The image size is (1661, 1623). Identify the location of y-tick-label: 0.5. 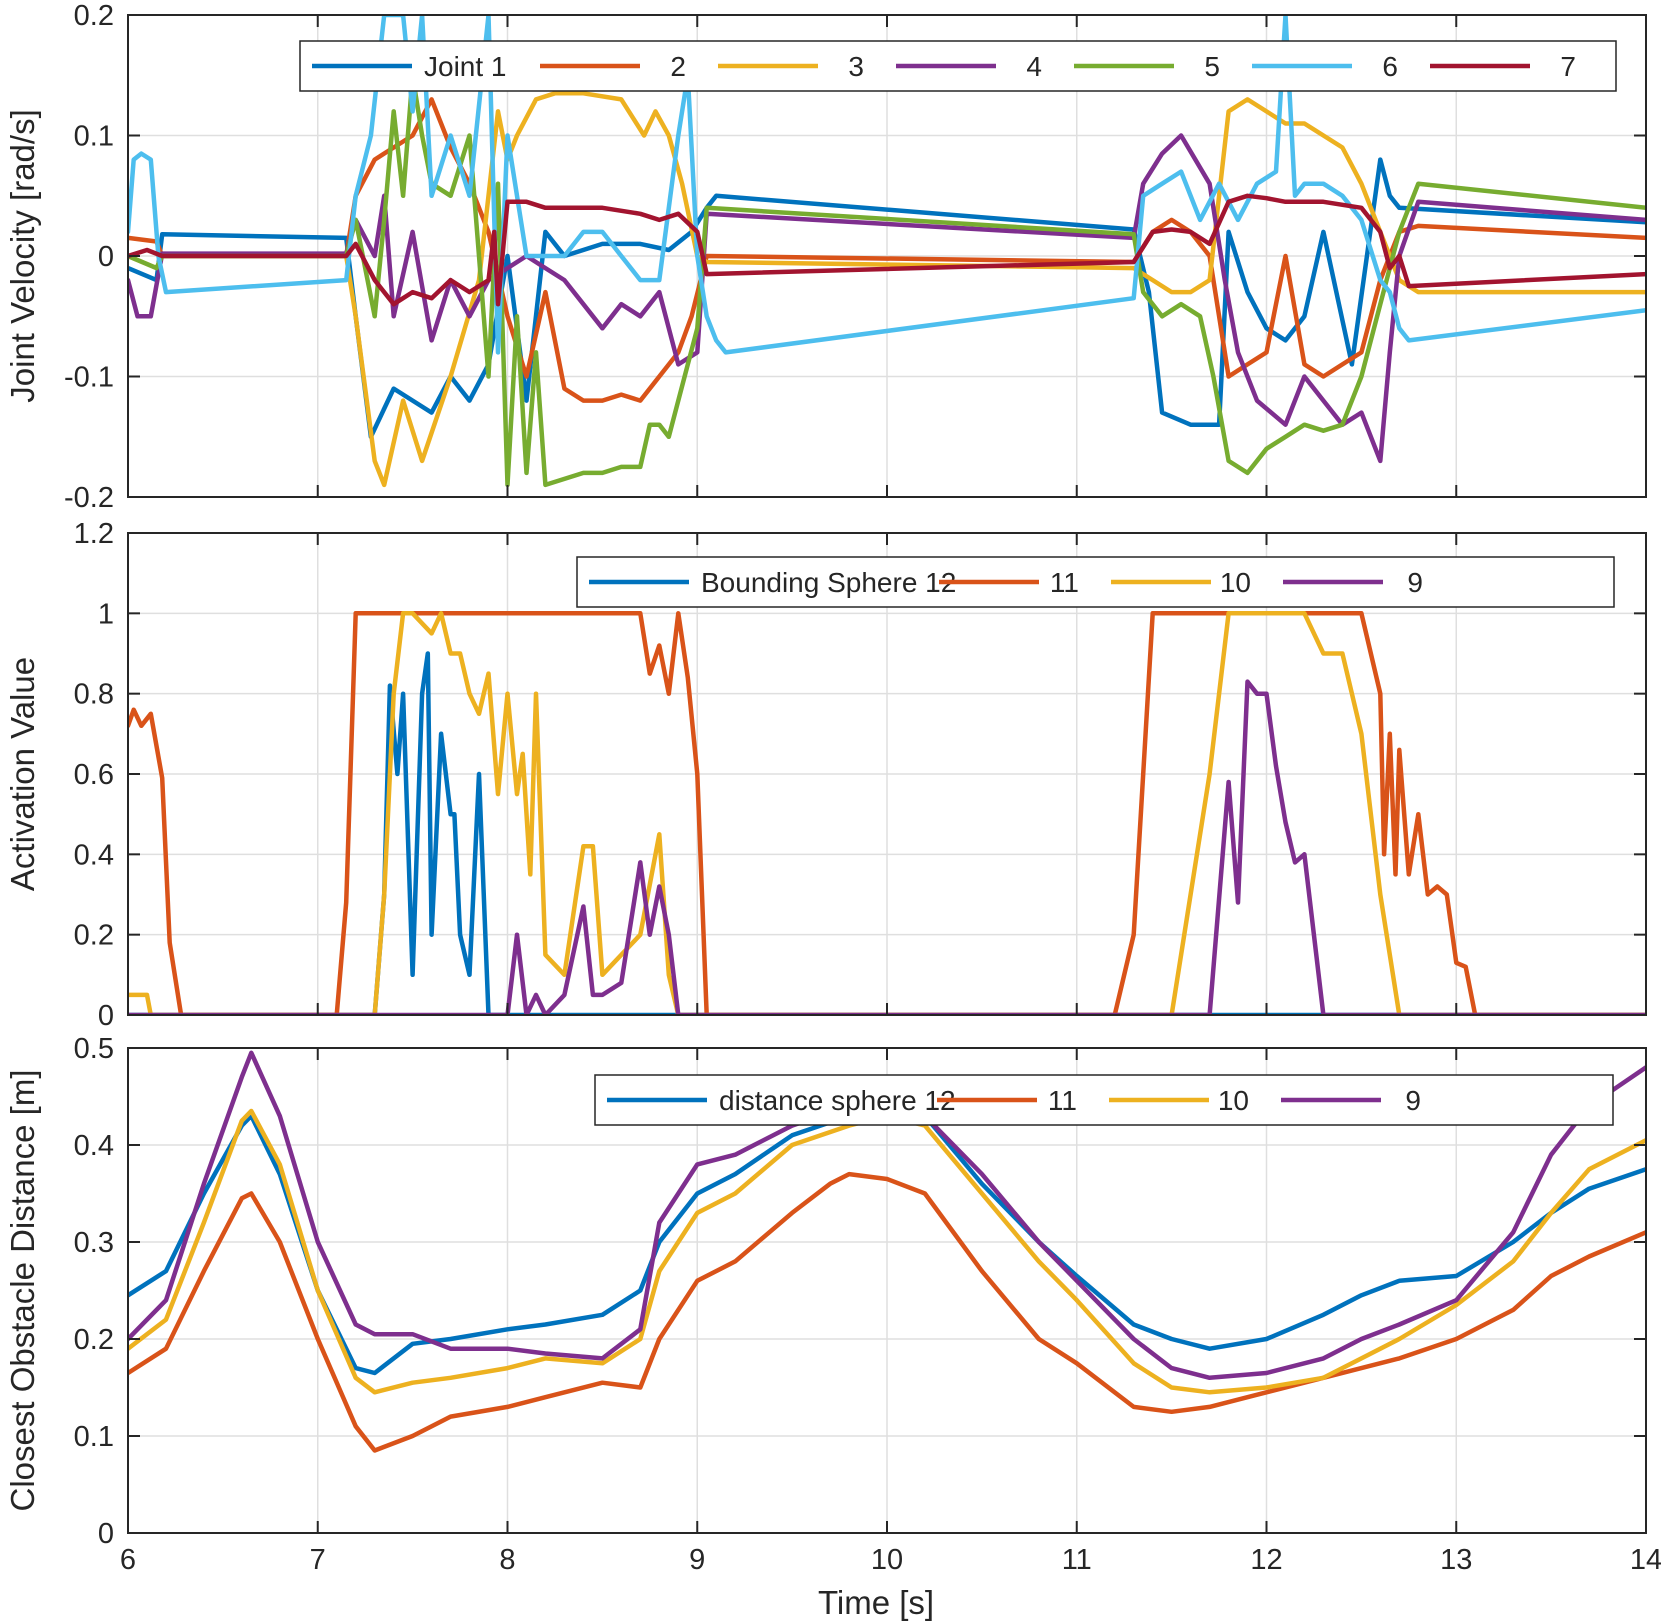
(94, 1049).